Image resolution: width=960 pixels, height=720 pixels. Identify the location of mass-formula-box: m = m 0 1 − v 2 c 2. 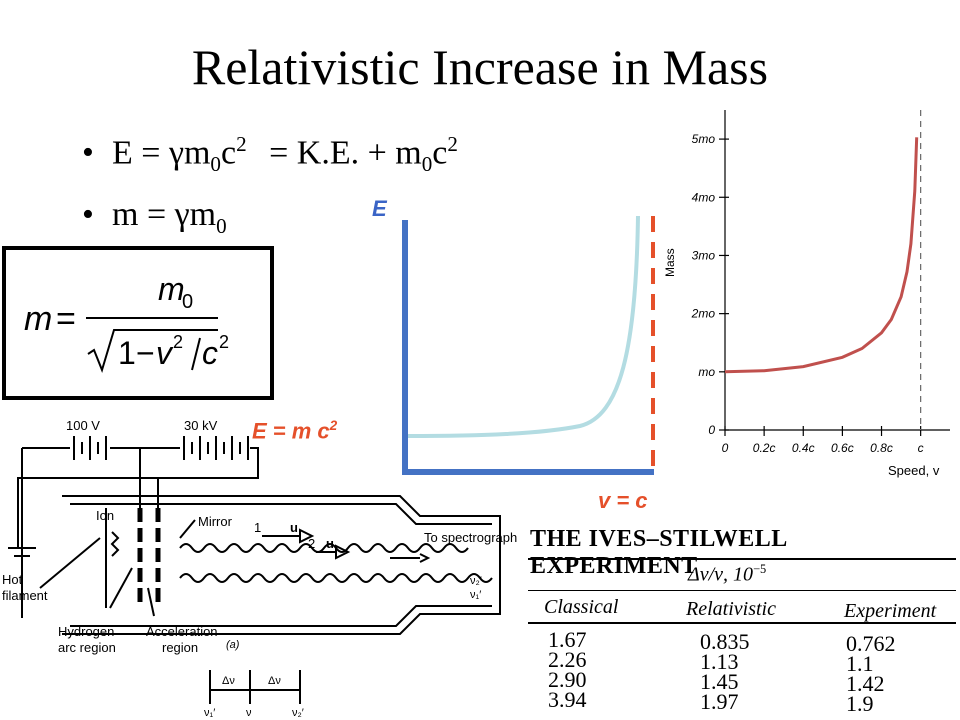
(138, 323).